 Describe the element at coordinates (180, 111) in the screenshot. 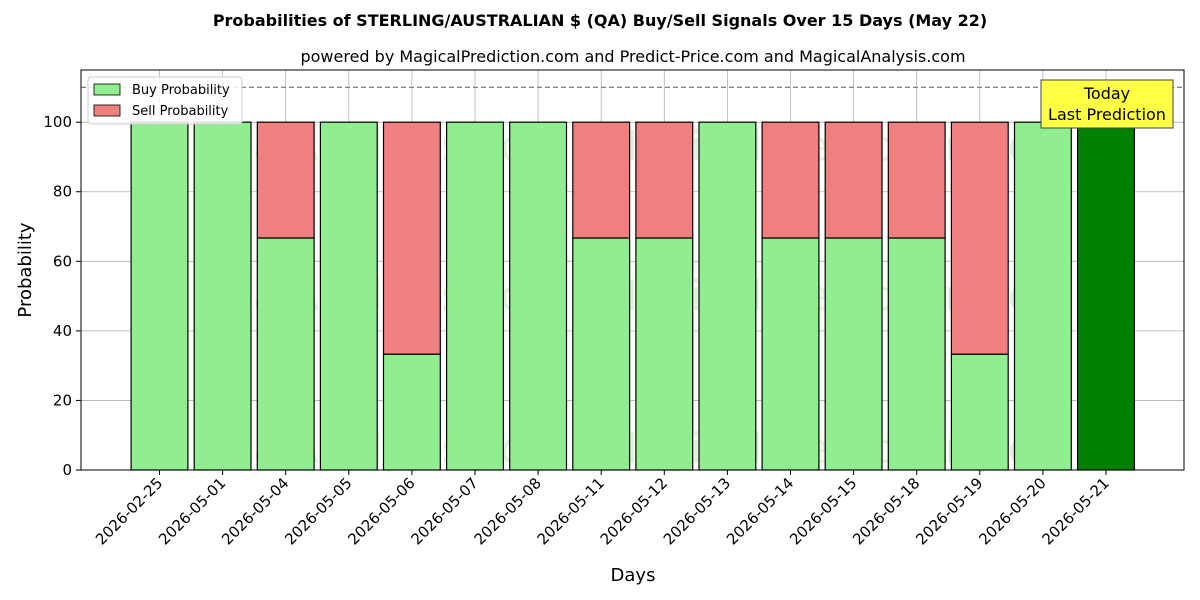

I see `legend-label-sell: Sell Probability` at that location.